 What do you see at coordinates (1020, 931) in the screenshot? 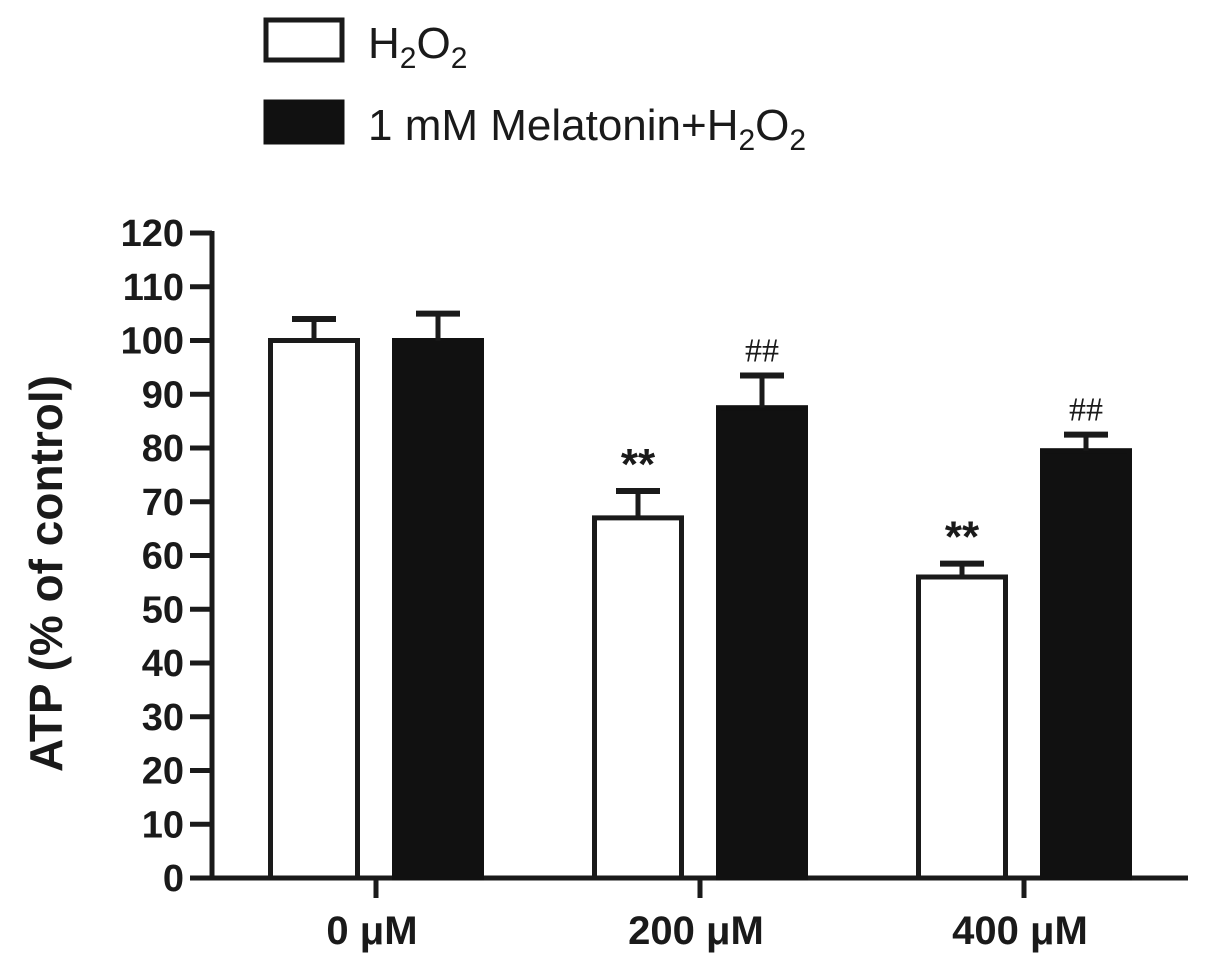
I see `x-tick-label: 400 μM` at bounding box center [1020, 931].